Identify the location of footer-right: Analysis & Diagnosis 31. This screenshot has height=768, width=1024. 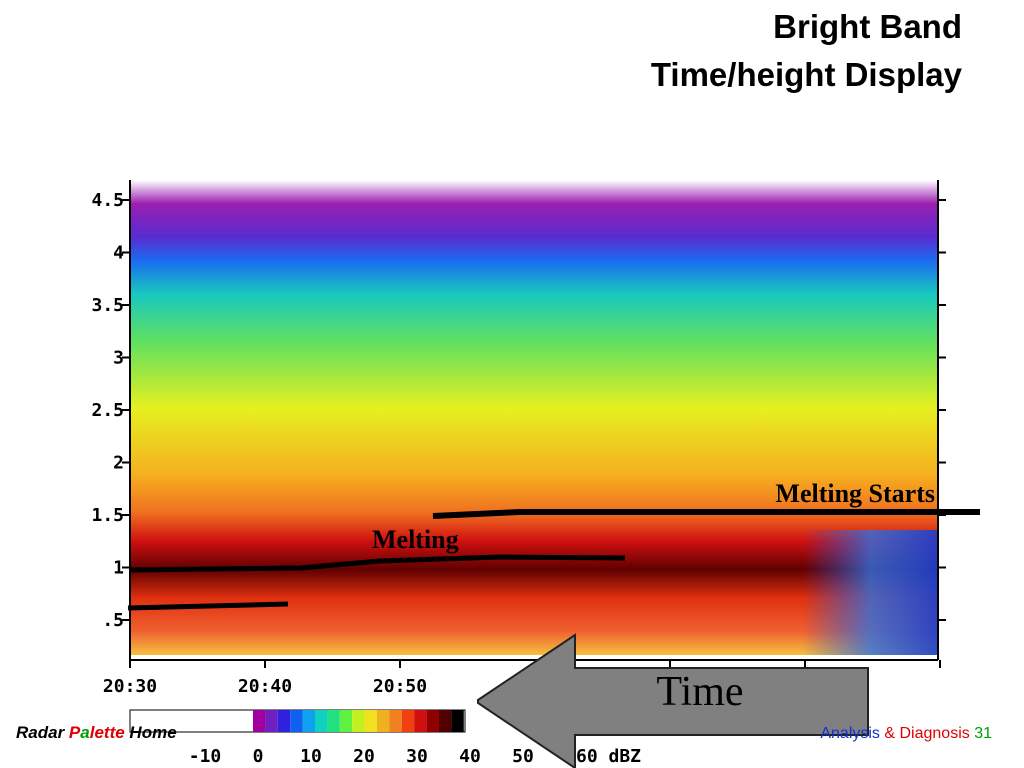
(906, 733).